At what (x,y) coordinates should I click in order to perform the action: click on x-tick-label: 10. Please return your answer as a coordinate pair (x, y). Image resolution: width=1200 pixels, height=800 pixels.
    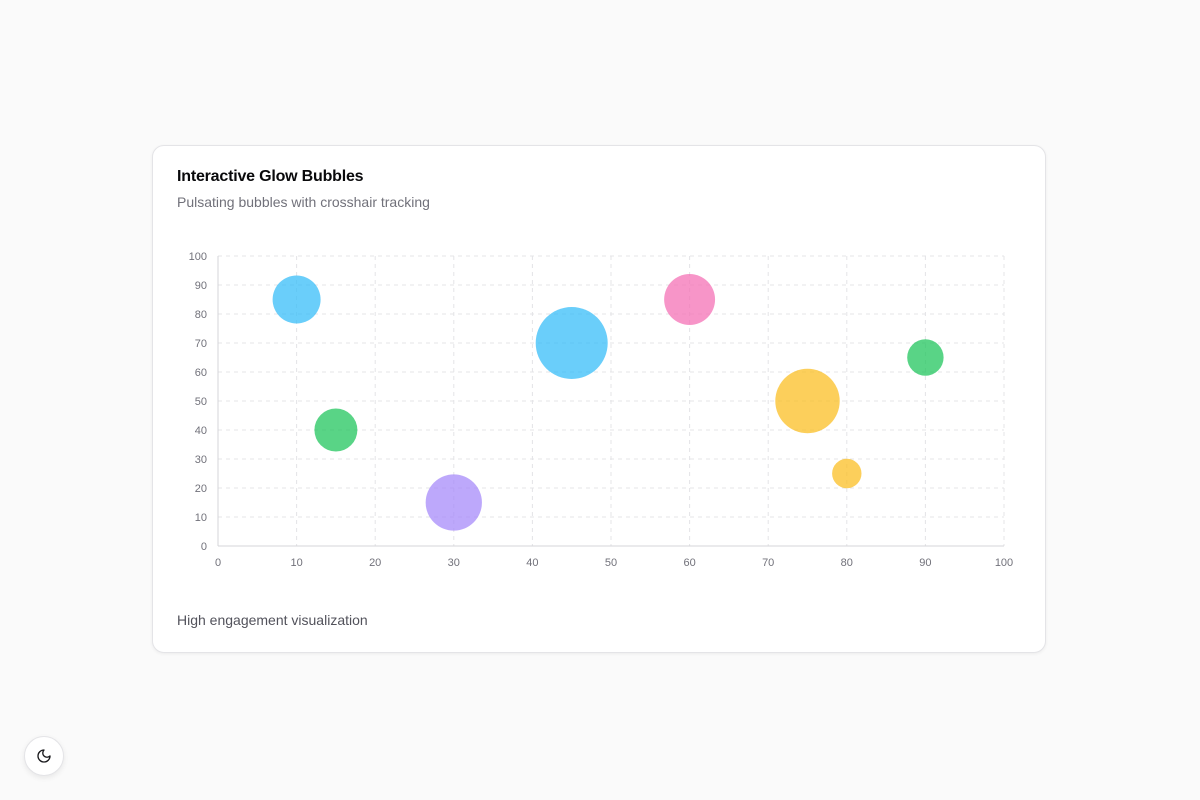
    Looking at the image, I should click on (296, 563).